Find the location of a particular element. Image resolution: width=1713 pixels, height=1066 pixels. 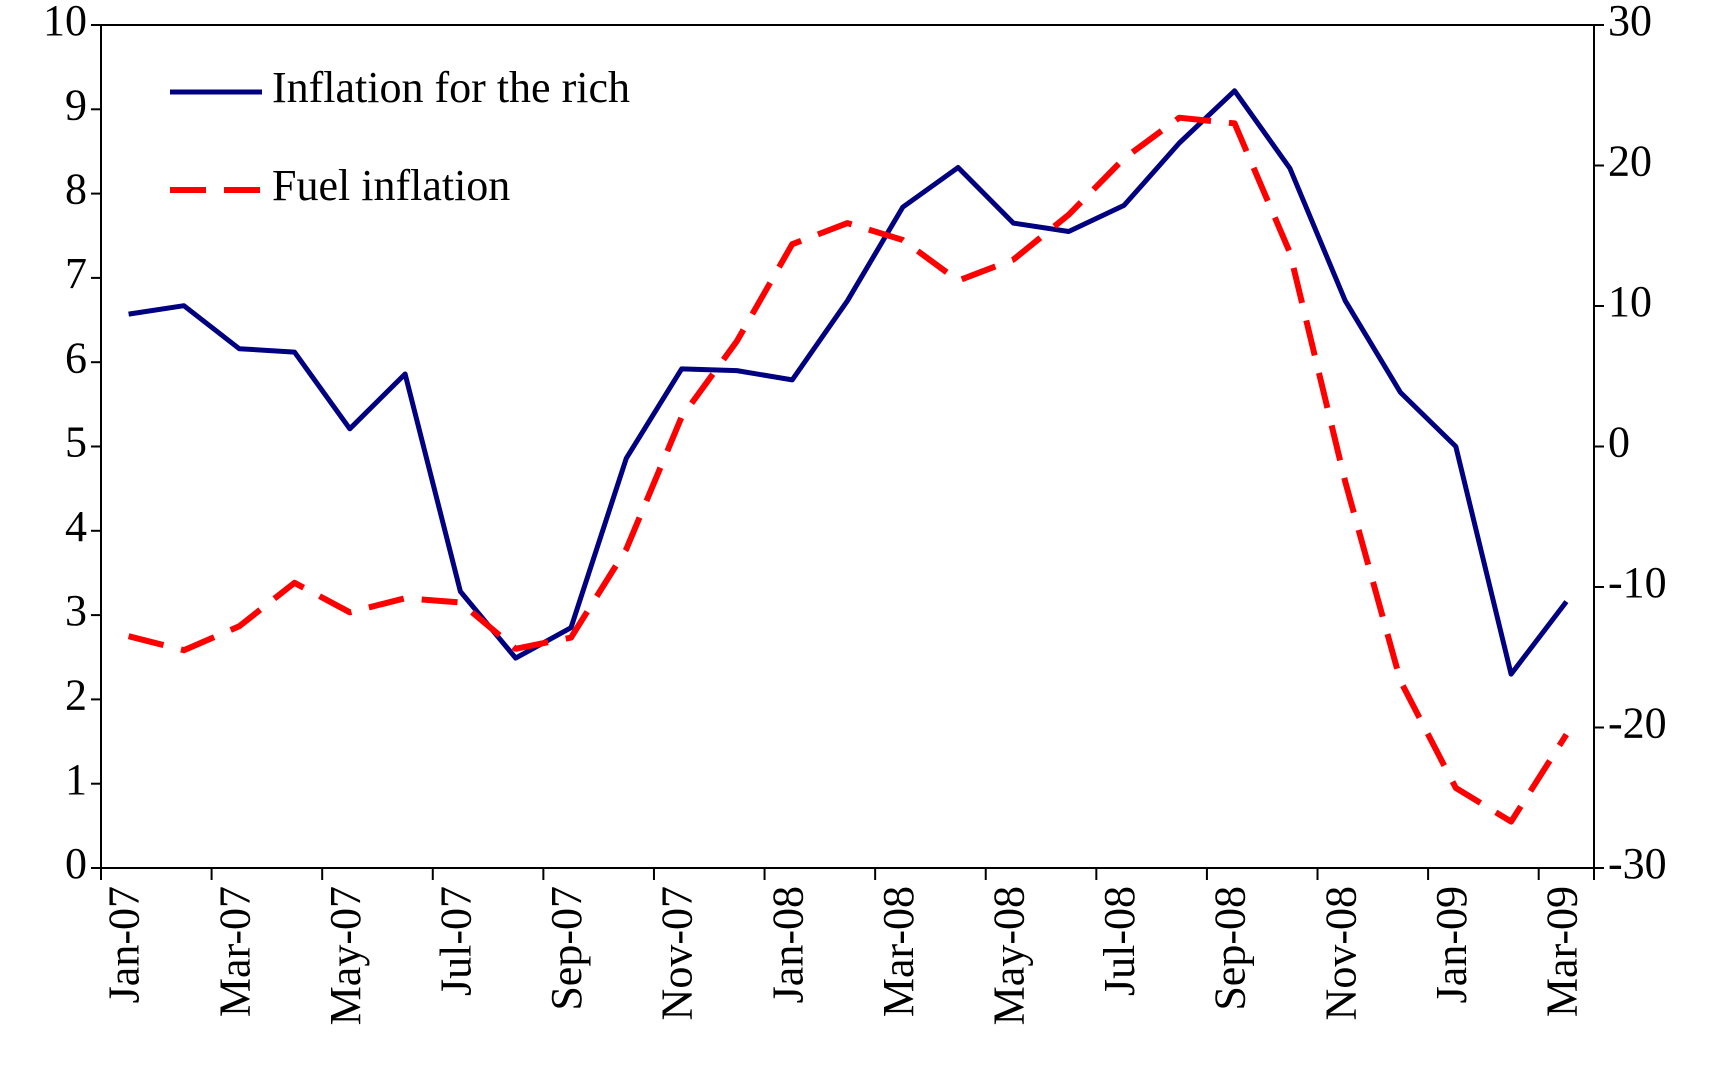

x-tick-label: Mar-07 is located at coordinates (234, 951).